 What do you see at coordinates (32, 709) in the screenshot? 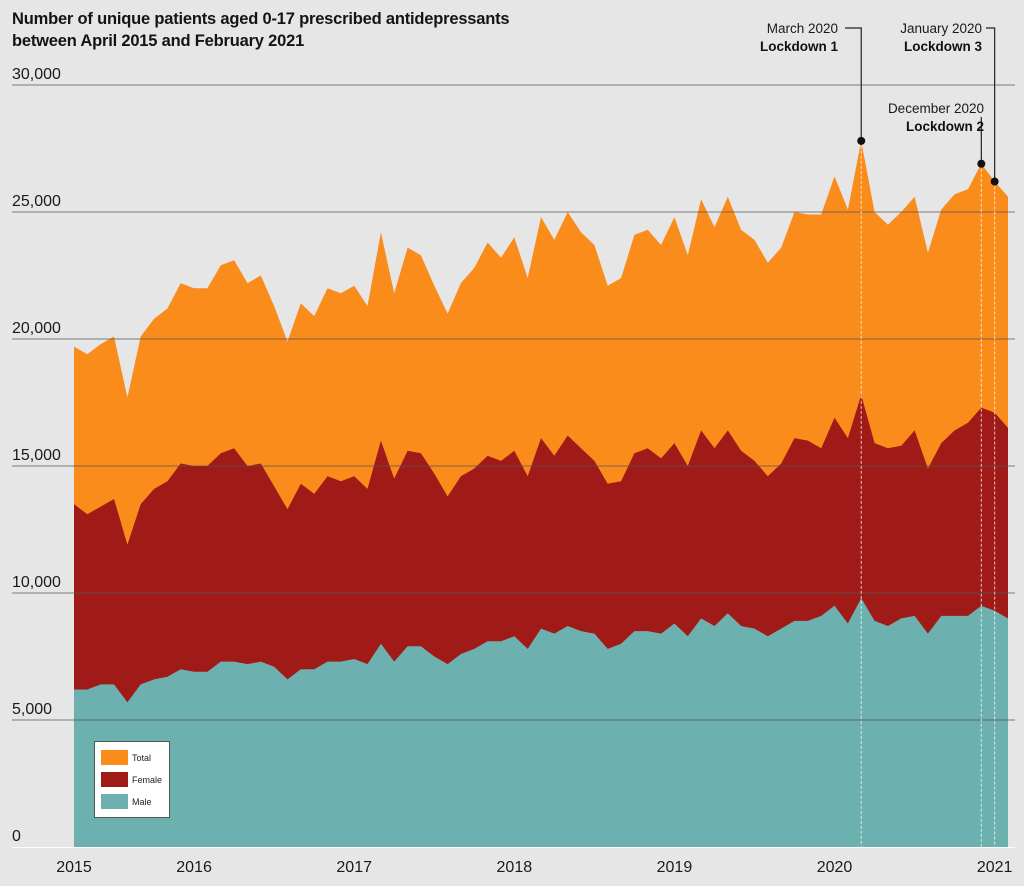
I see `y-tick-label: 5,000` at bounding box center [32, 709].